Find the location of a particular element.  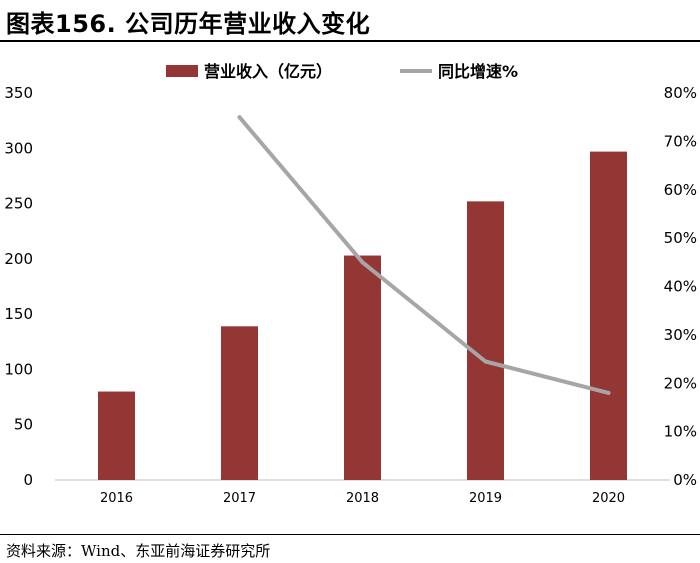

y-left-tick-label: 100 is located at coordinates (18, 369).